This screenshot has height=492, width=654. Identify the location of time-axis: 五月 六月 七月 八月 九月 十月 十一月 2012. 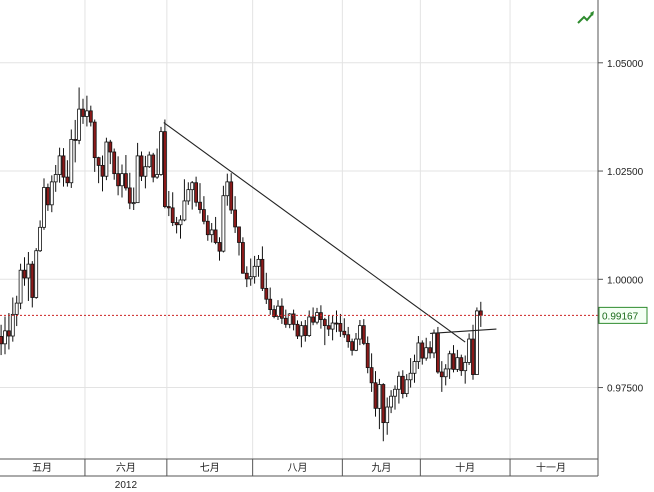
(299, 474).